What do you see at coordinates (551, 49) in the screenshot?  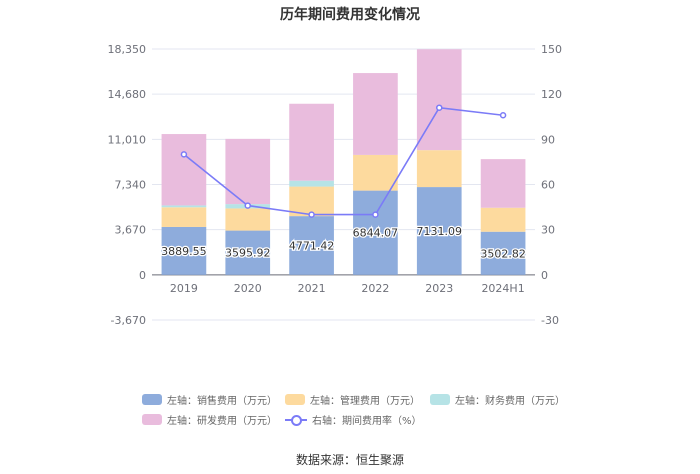 I see `right-axis-tick-label: 150` at bounding box center [551, 49].